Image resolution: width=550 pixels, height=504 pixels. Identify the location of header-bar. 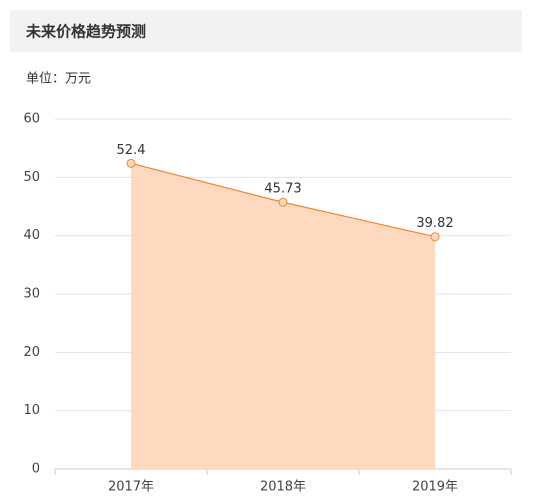
(266, 31).